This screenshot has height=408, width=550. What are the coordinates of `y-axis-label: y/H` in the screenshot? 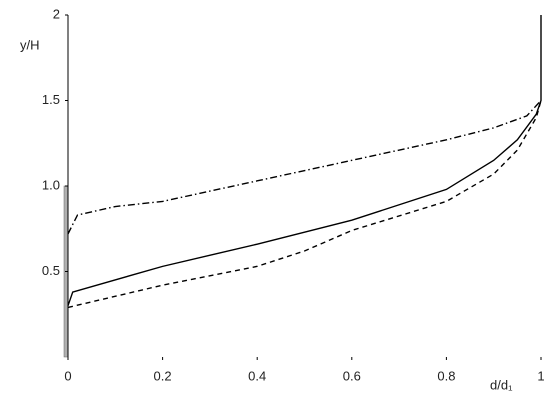 It's located at (30, 44).